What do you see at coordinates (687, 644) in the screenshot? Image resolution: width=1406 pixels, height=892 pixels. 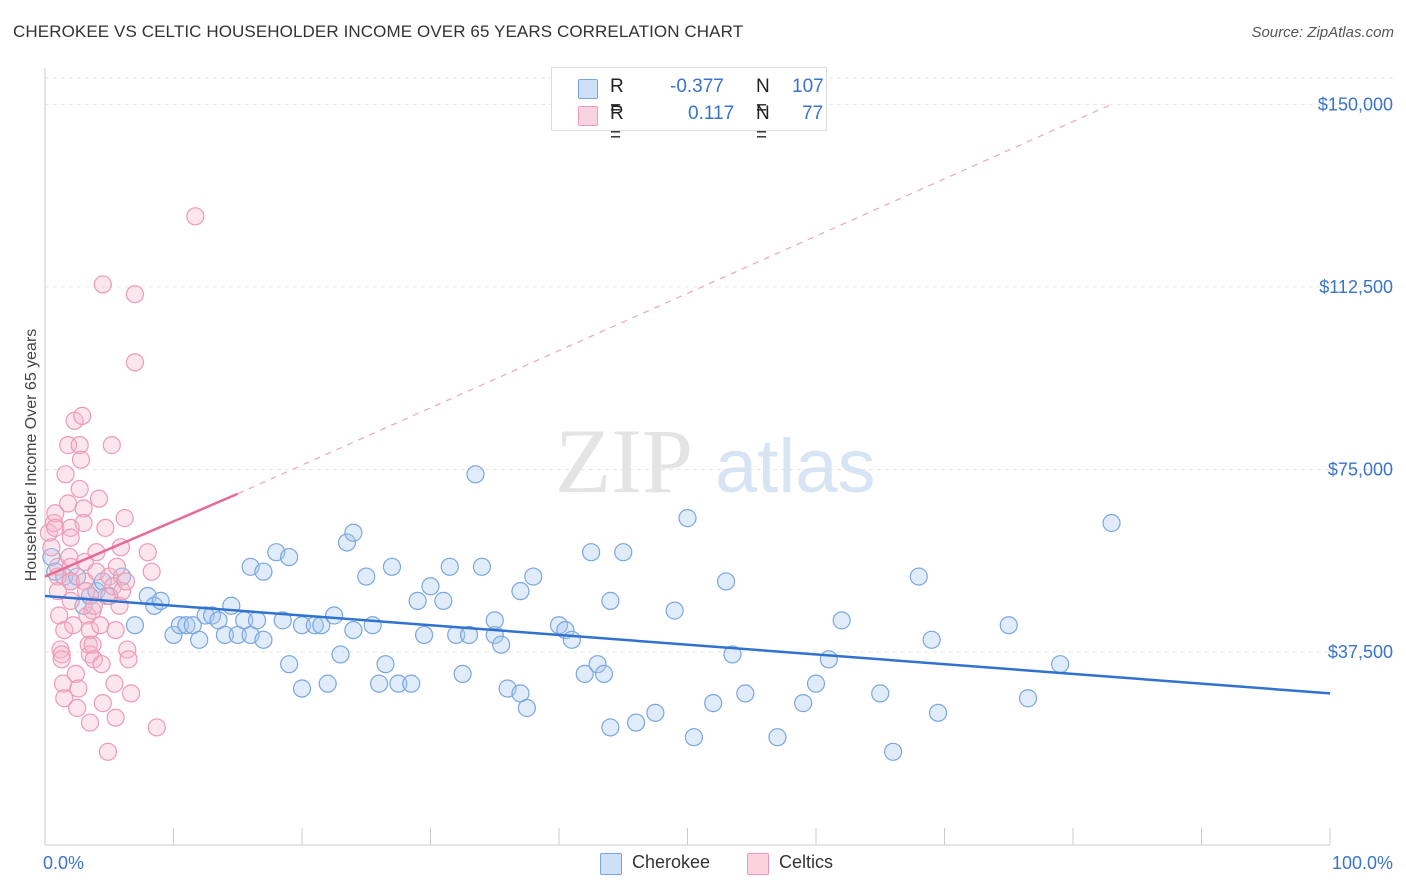 I see `cherokee-trend-line` at bounding box center [687, 644].